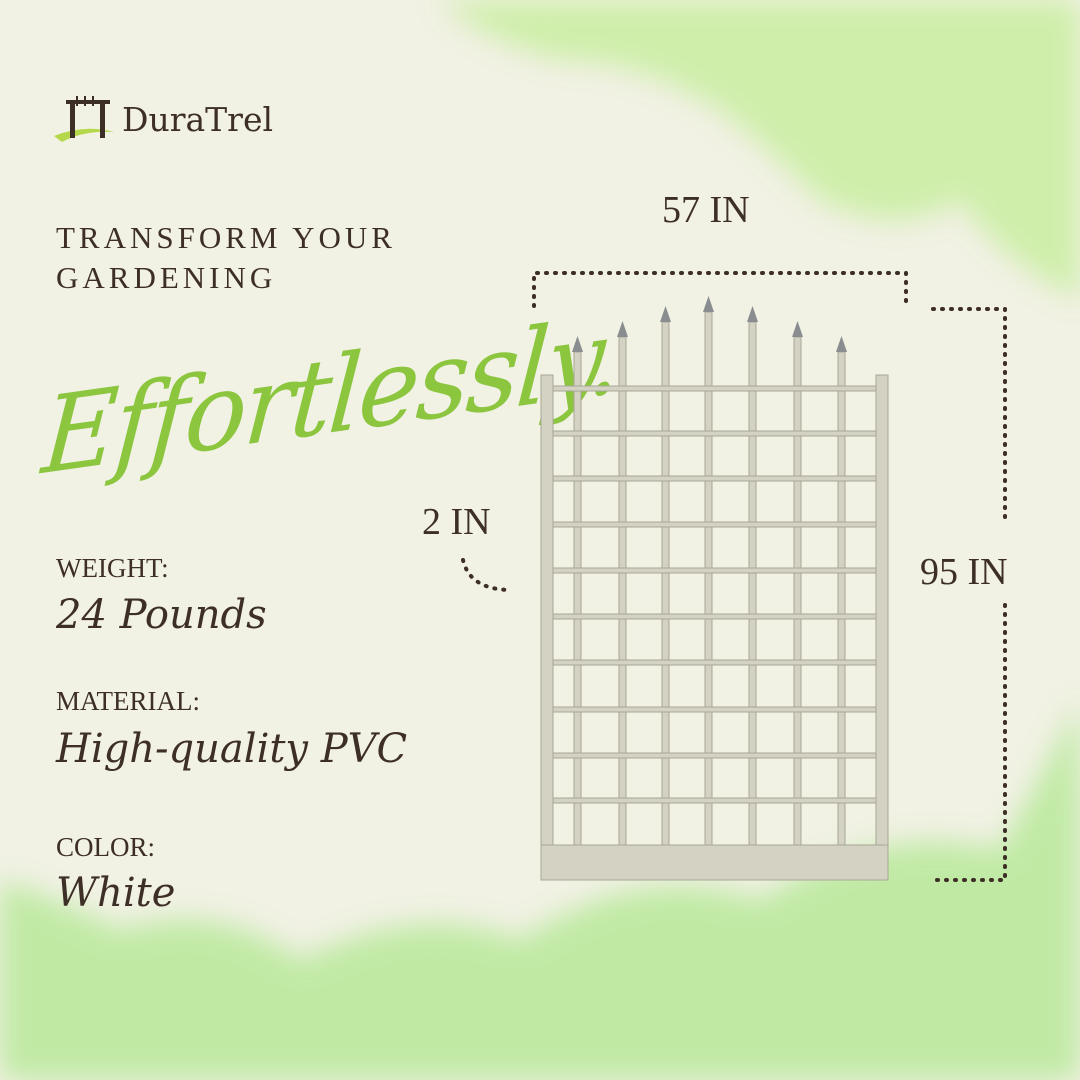 This screenshot has width=1080, height=1080. Describe the element at coordinates (720, 289) in the screenshot. I see `width-dotted-line` at that location.